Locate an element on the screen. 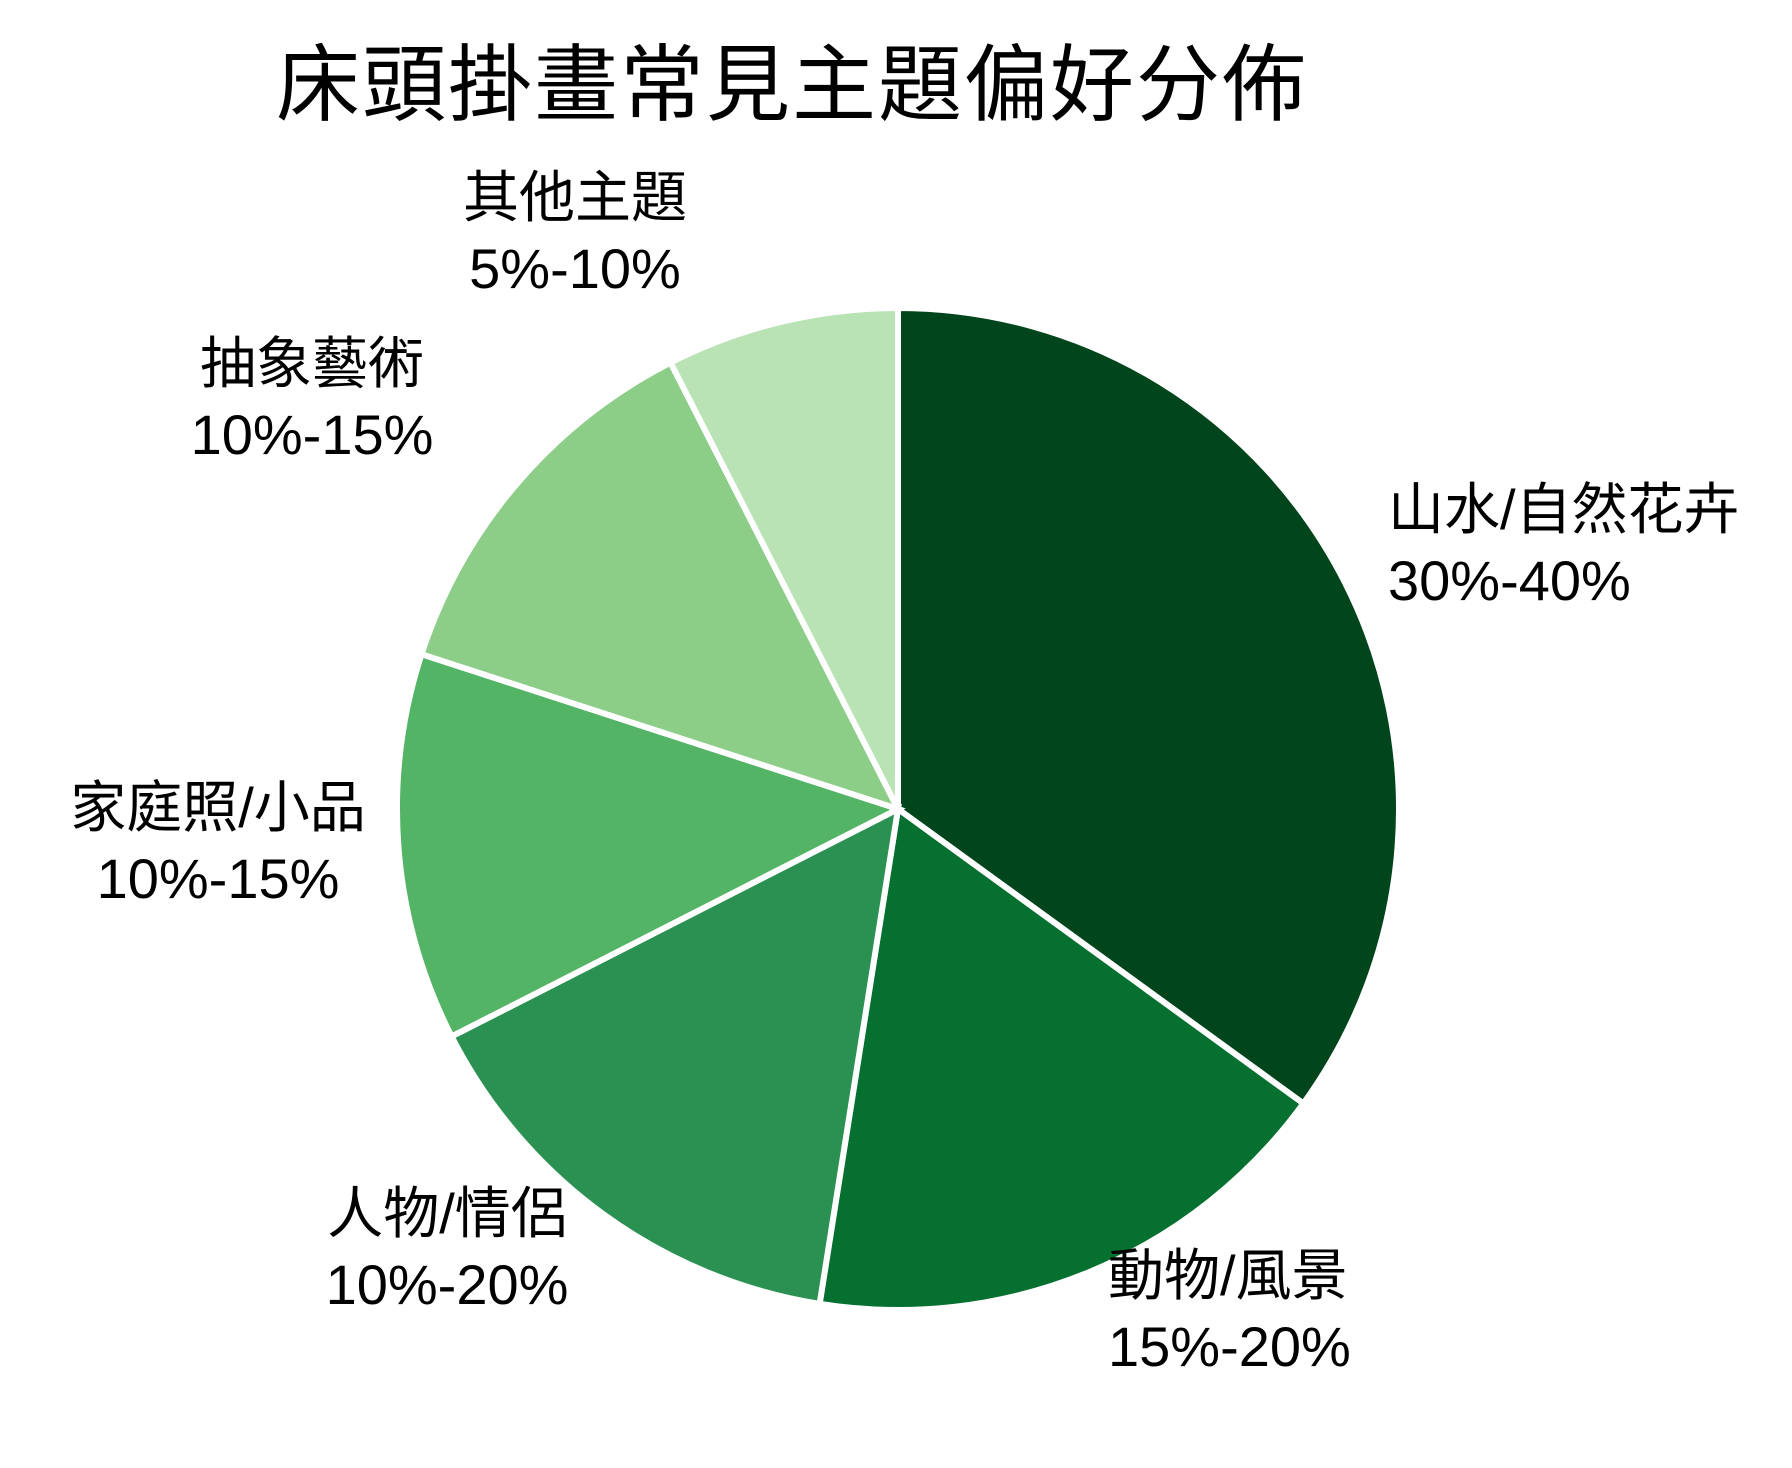 This screenshot has height=1468, width=1792. slice-label-landscape-nature-florals: 山水/自然花卉 30%-40% is located at coordinates (1564, 545).